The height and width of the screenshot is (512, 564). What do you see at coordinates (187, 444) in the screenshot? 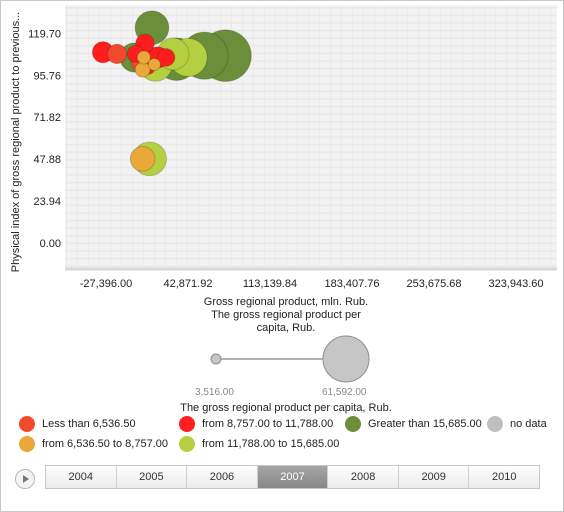
I see `legend-dot-light-green-icon` at bounding box center [187, 444].